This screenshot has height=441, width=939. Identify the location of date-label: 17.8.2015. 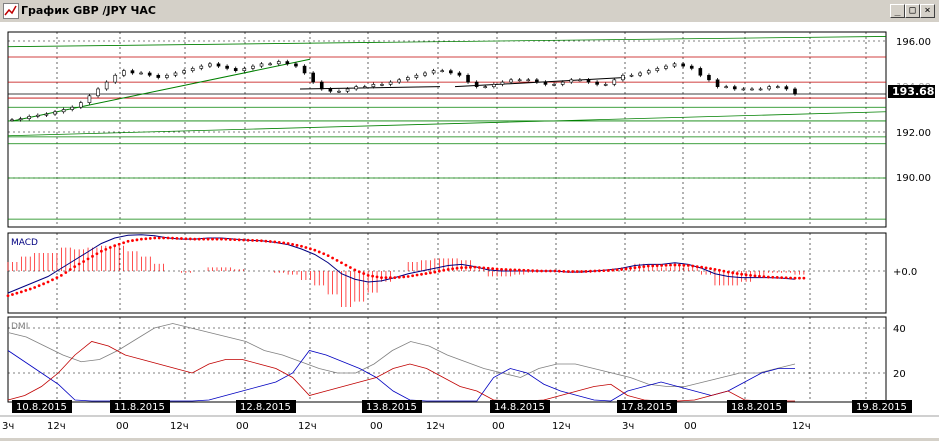
(646, 407).